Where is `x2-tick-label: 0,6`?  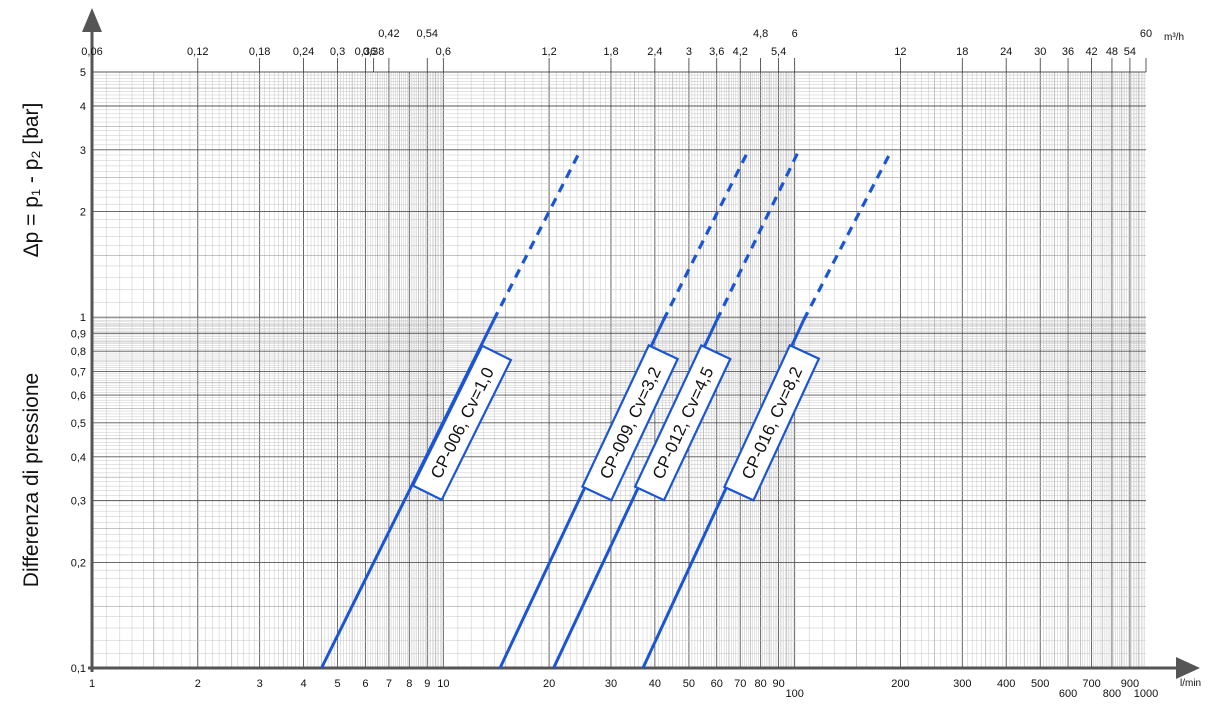 x2-tick-label: 0,6 is located at coordinates (443, 52).